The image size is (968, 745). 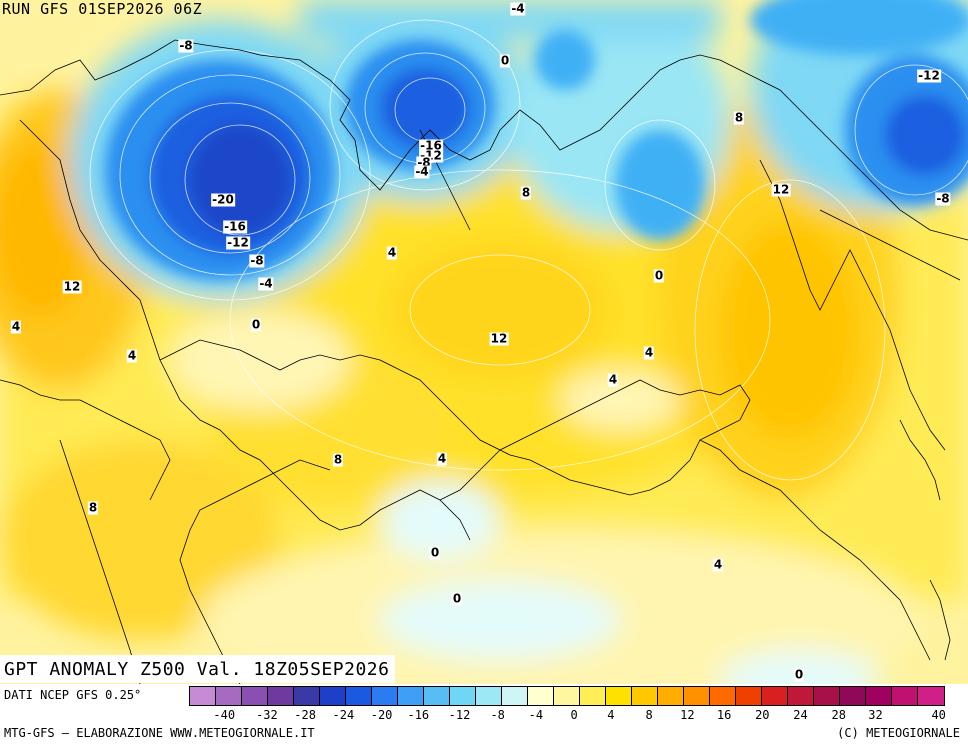 I want to click on scale-tick-label: -40, so click(x=224, y=715).